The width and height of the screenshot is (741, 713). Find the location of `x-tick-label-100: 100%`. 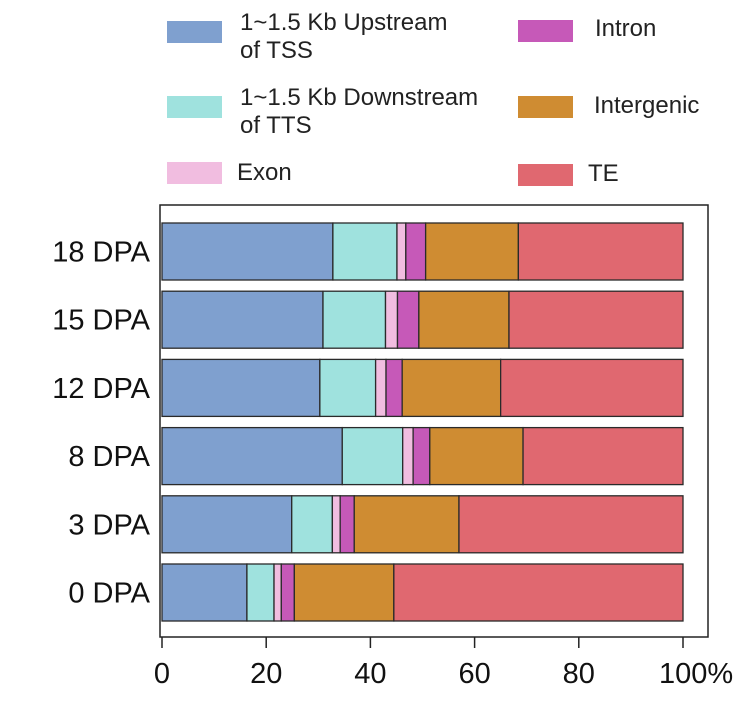

x-tick-label-100: 100% is located at coordinates (696, 674).